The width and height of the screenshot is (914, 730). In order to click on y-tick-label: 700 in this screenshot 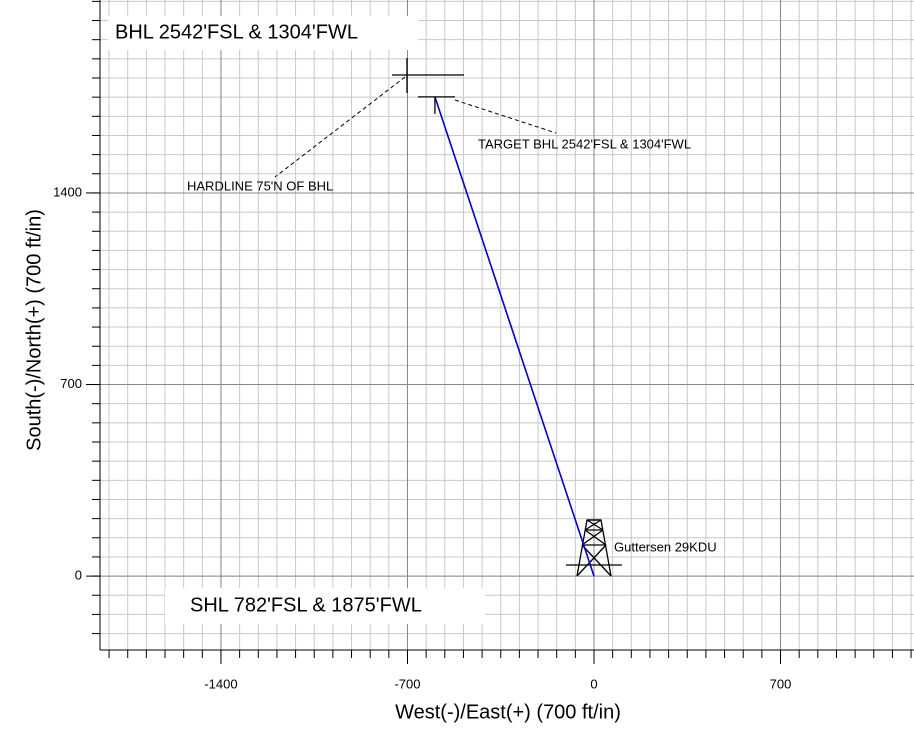, I will do `click(71, 383)`.